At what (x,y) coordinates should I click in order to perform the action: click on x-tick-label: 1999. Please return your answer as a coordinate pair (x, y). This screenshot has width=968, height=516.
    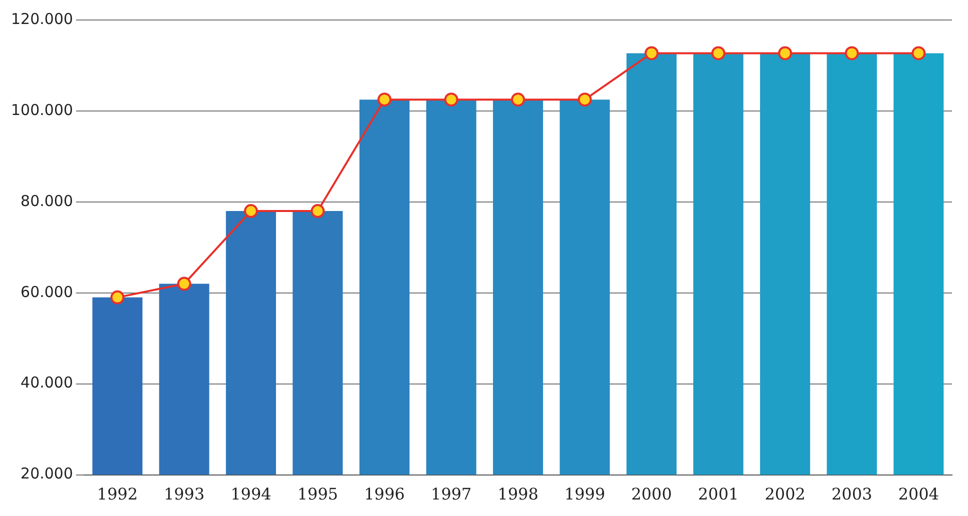
    Looking at the image, I should click on (585, 494).